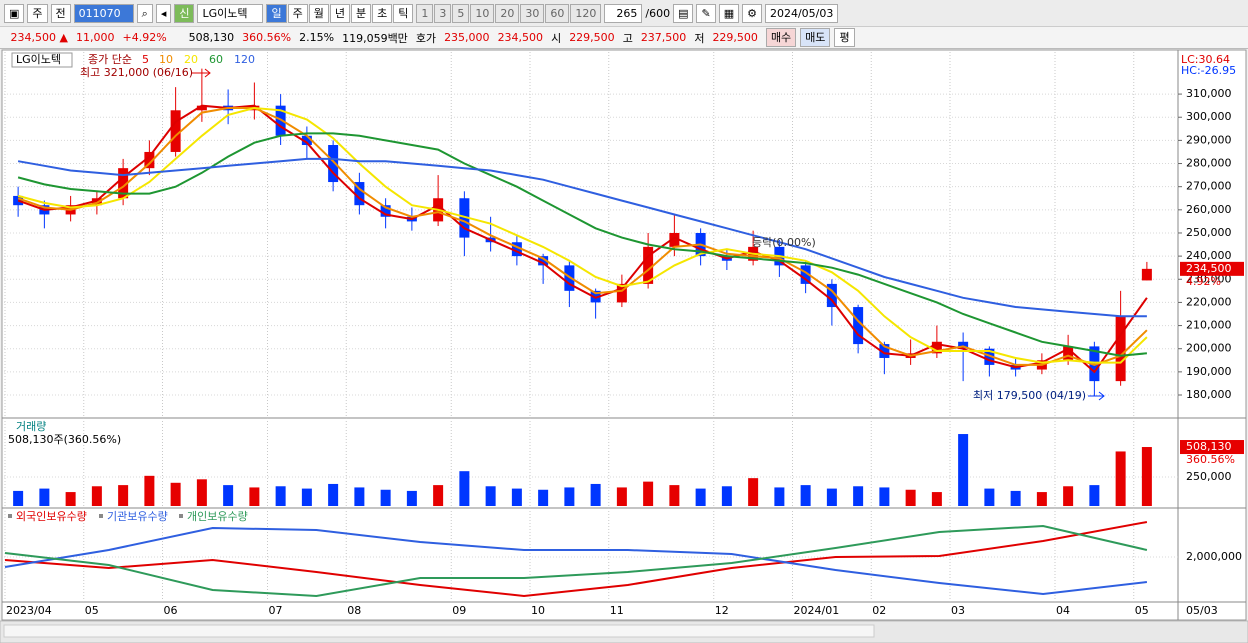 The image size is (1248, 643). What do you see at coordinates (1209, 163) in the screenshot?
I see `y-tick-label: 280,000` at bounding box center [1209, 163].